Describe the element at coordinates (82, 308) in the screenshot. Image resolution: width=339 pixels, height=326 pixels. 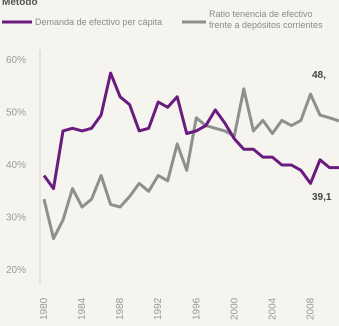
I see `x-tick-label: 1984` at that location.